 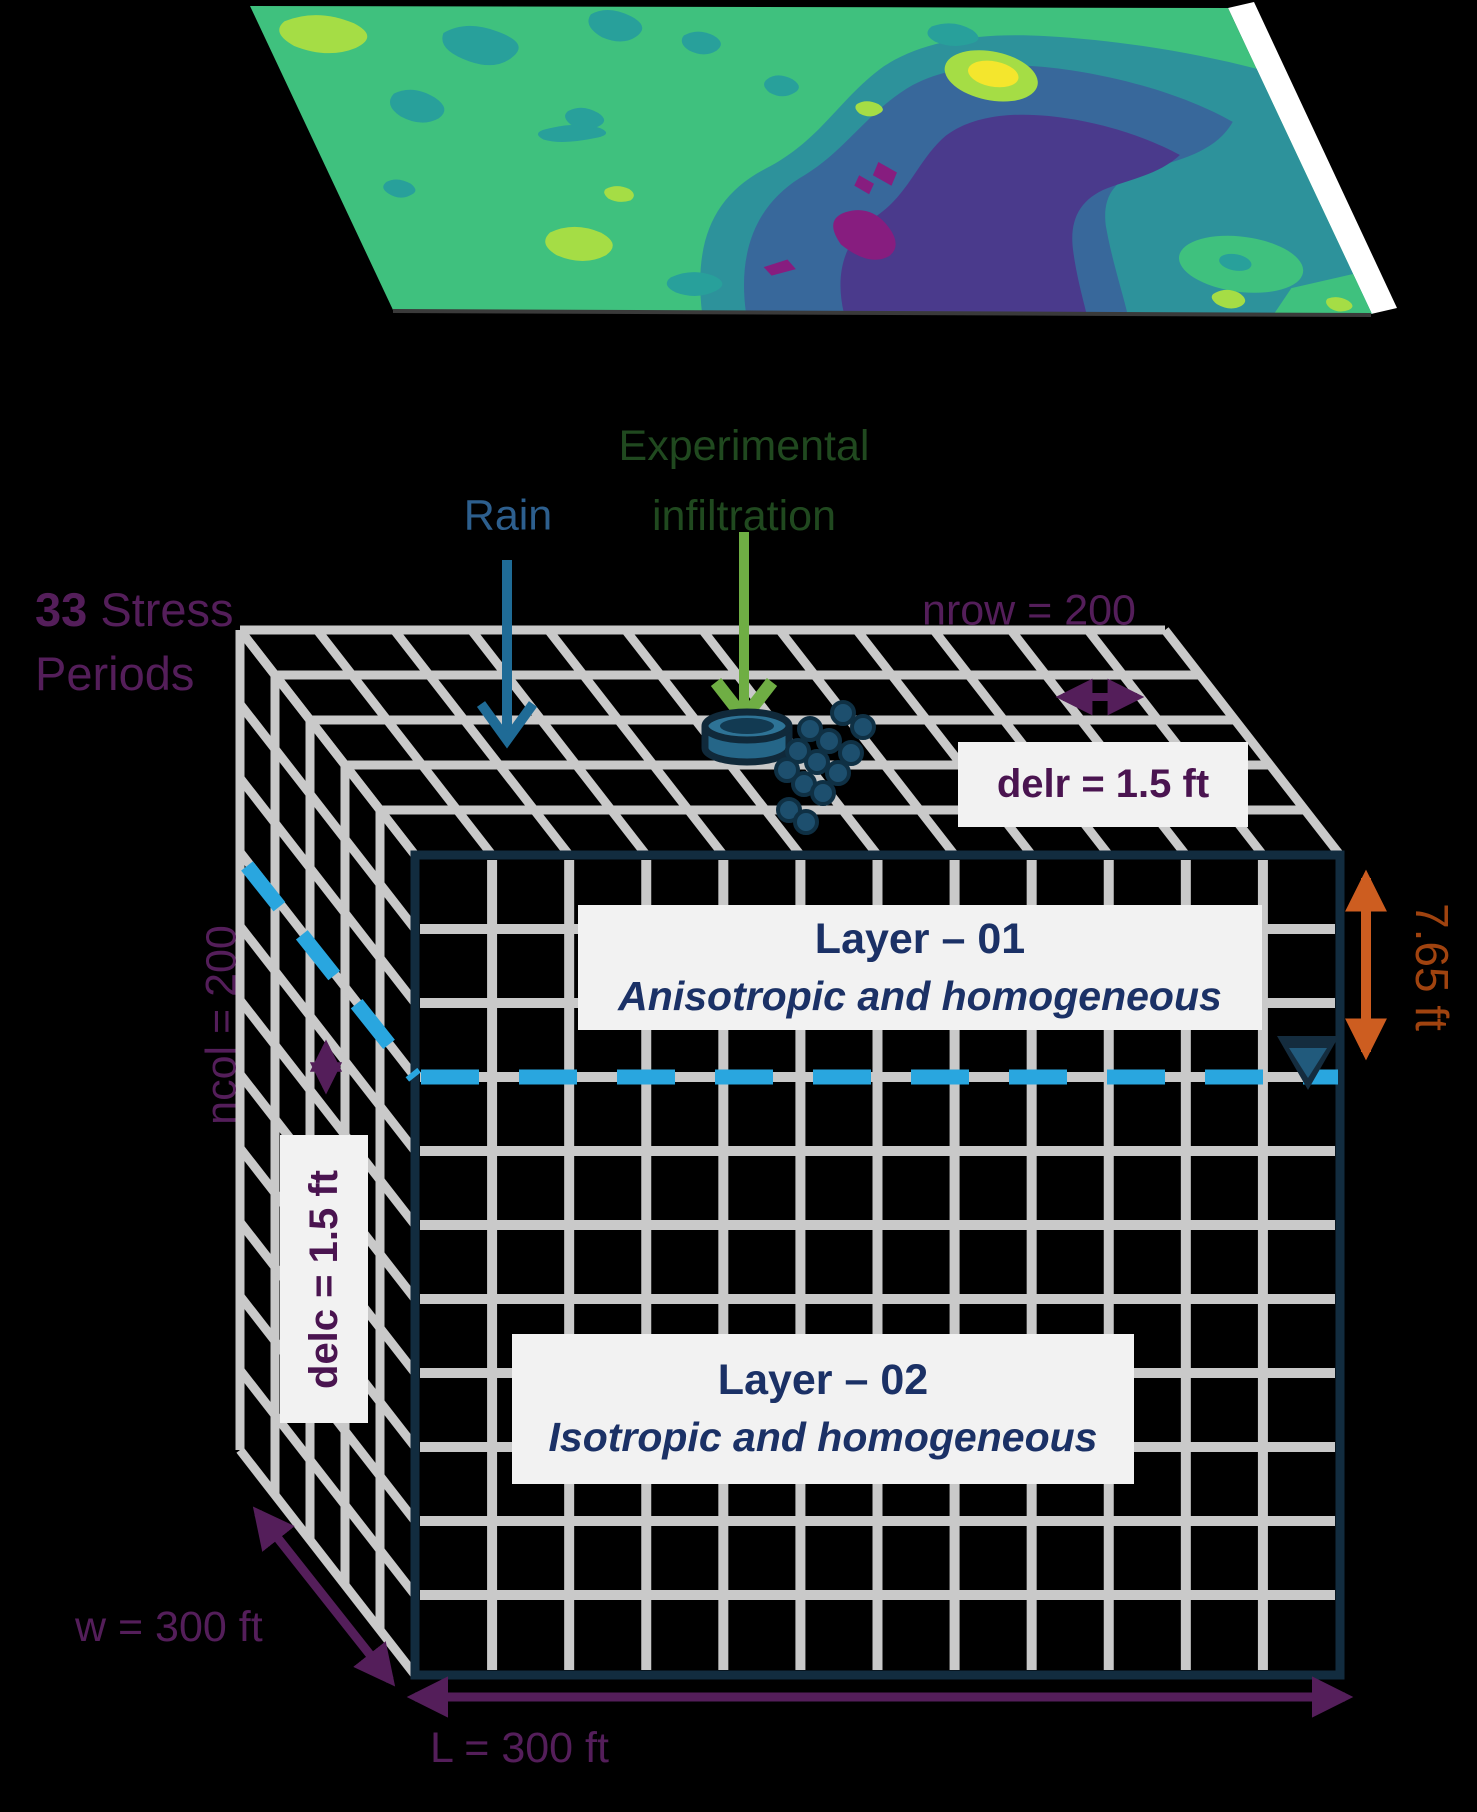 What do you see at coordinates (507, 654) in the screenshot?
I see `rain-arrow-icon` at bounding box center [507, 654].